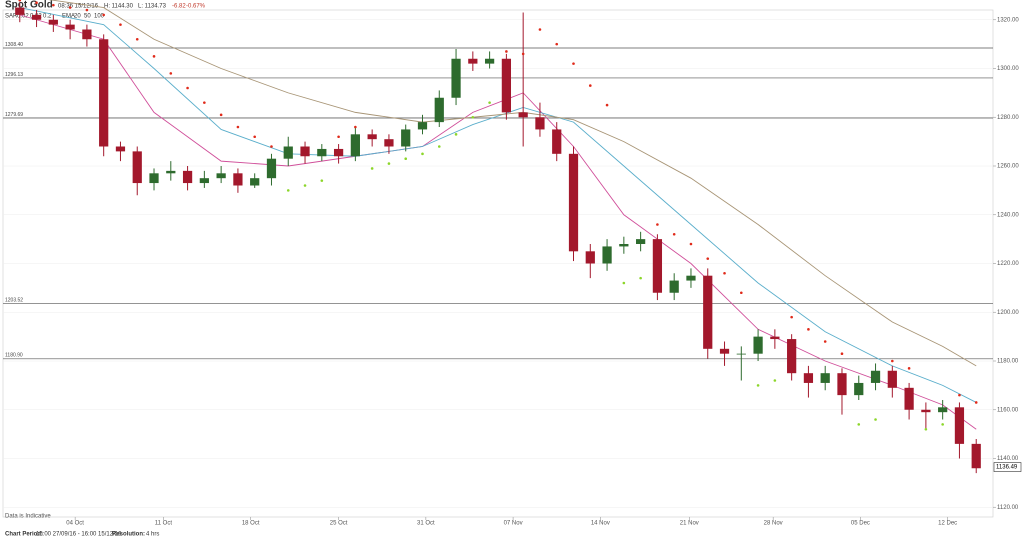 The width and height of the screenshot is (1024, 540). What do you see at coordinates (14, 115) in the screenshot?
I see `level-label: 1279.69` at bounding box center [14, 115].